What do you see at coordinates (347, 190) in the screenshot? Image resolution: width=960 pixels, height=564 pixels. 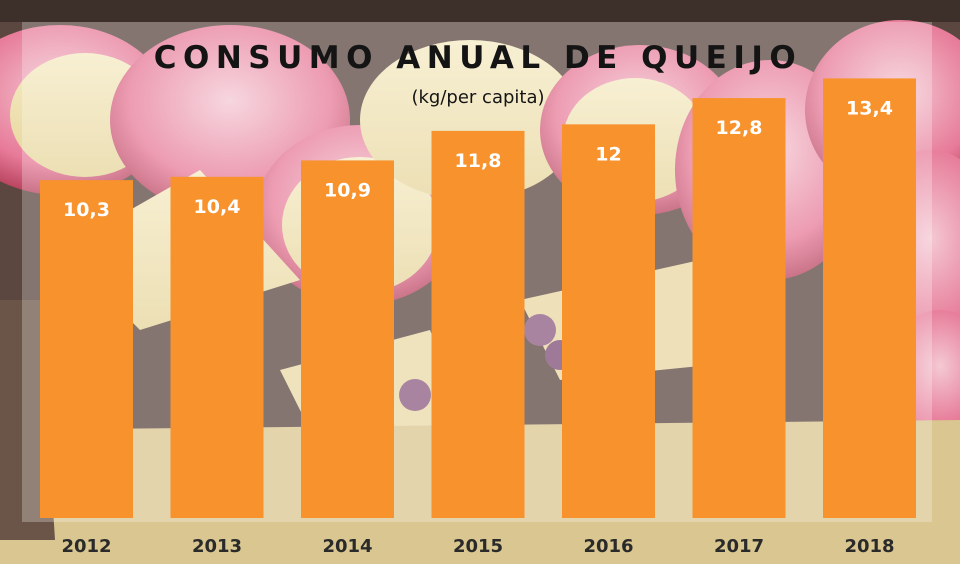 I see `value-label-2014: 10,9` at bounding box center [347, 190].